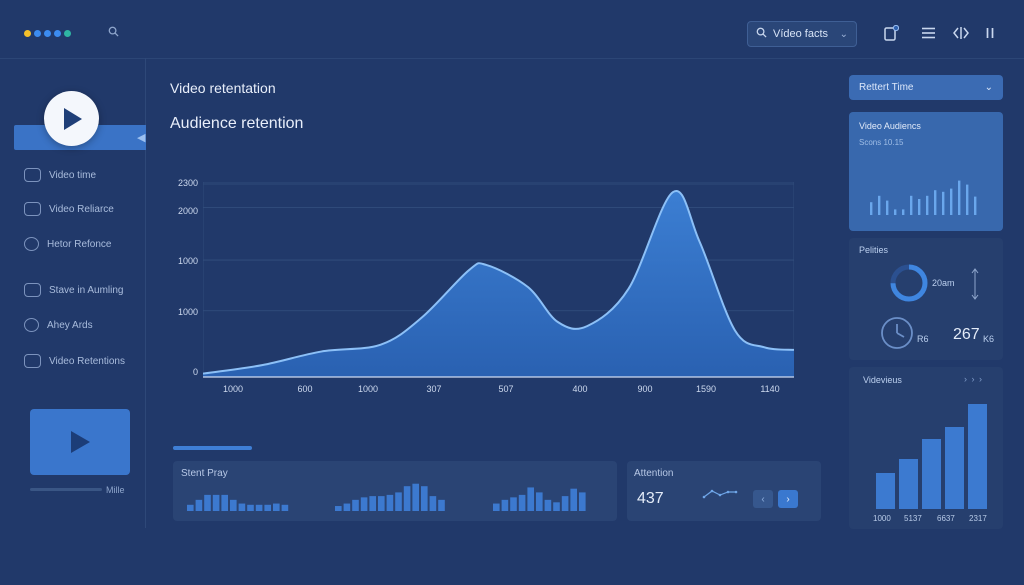  Describe the element at coordinates (989, 339) in the screenshot. I see `polities-unit: K6` at that location.